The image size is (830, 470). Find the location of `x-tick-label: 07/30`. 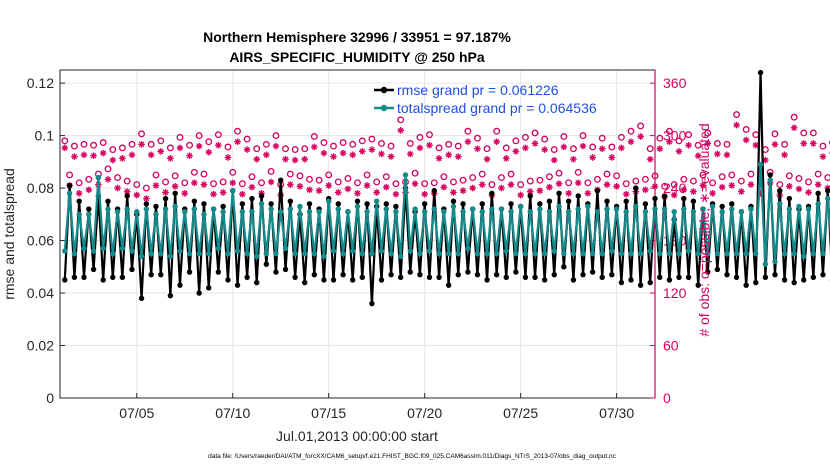

x-tick-label: 07/30 is located at coordinates (616, 413).